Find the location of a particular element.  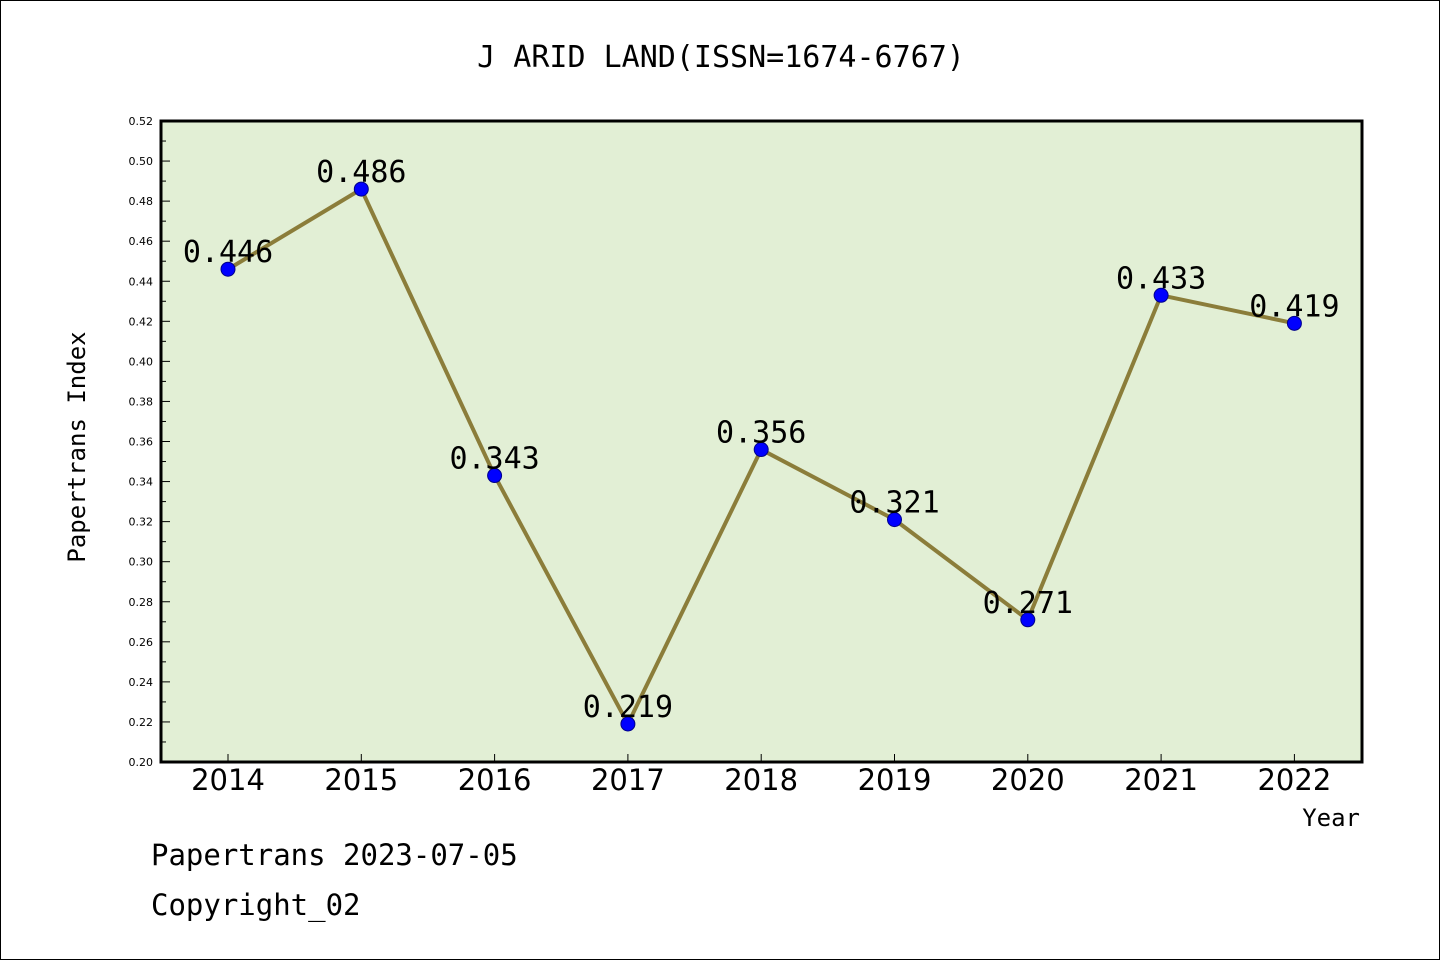

y-axis-label: Papertrans Index is located at coordinates (77, 446).